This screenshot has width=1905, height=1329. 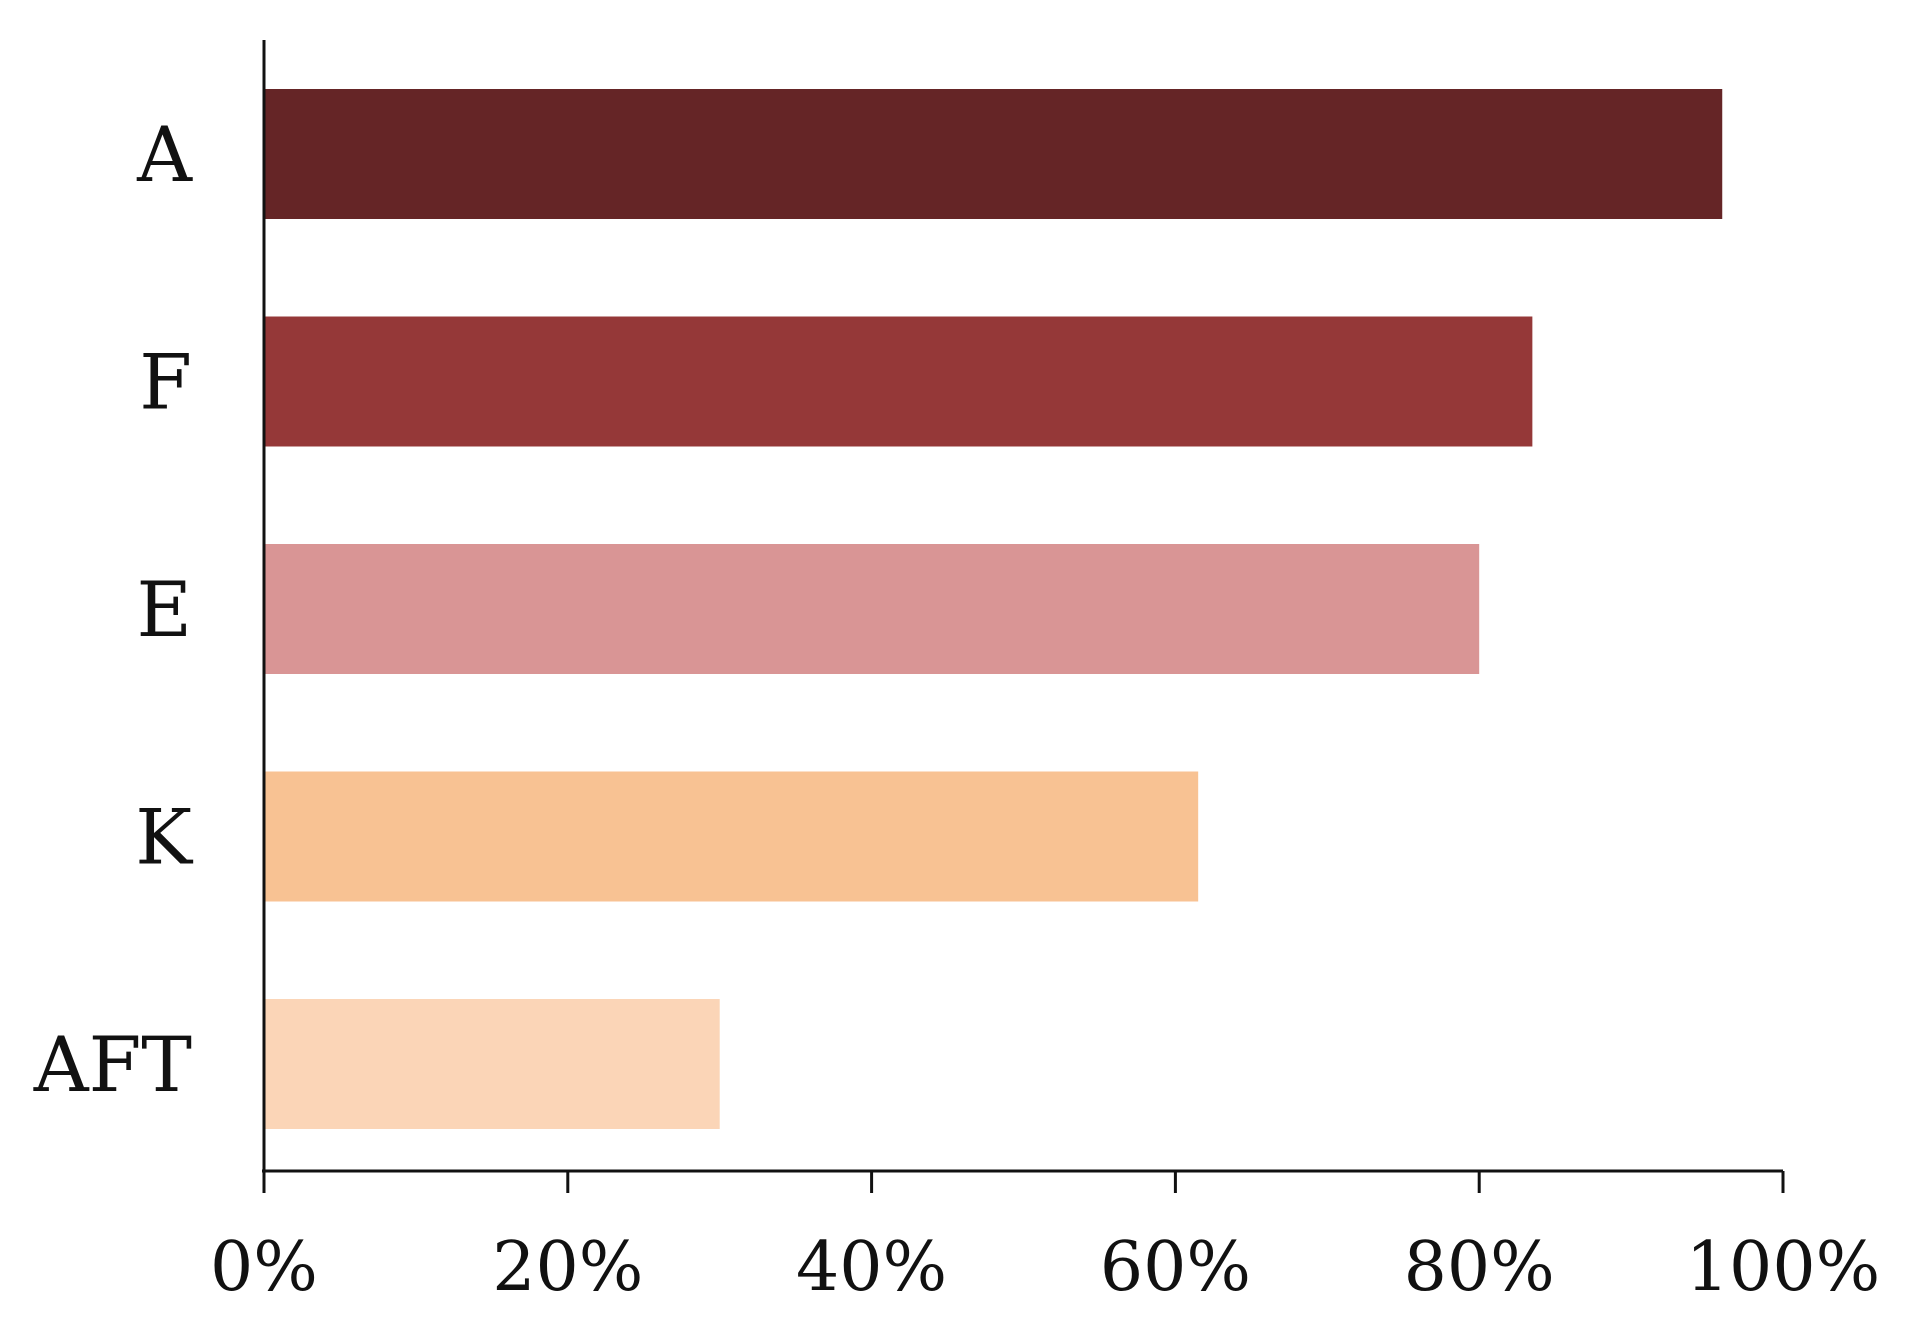 What do you see at coordinates (1045, 1239) in the screenshot?
I see `x-axis-ticks: 0% 20% 40% 60% 80% 100%` at bounding box center [1045, 1239].